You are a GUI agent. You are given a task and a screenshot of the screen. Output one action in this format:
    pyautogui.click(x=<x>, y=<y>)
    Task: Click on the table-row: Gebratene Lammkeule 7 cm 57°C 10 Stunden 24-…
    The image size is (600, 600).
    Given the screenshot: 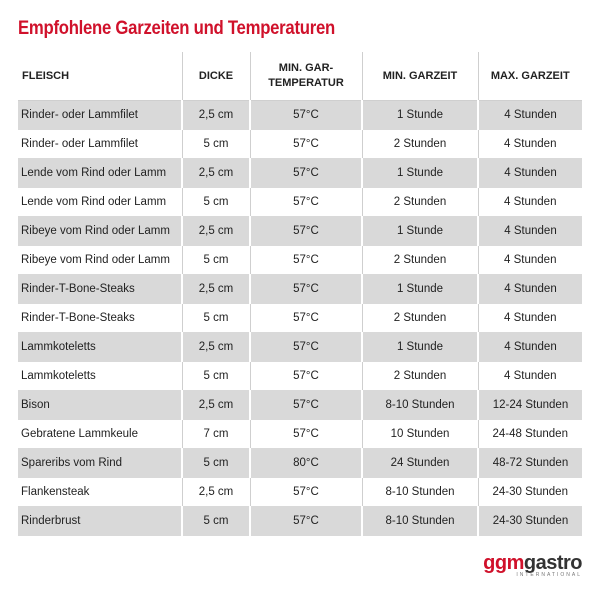 What is the action you would take?
    pyautogui.click(x=300, y=434)
    